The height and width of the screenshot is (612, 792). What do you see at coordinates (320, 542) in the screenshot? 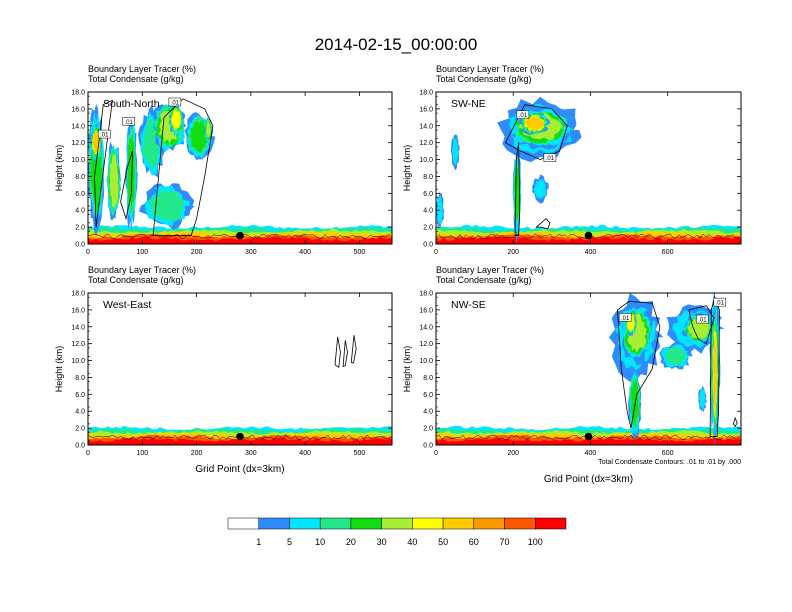
I see `colorbar-label: 10` at bounding box center [320, 542].